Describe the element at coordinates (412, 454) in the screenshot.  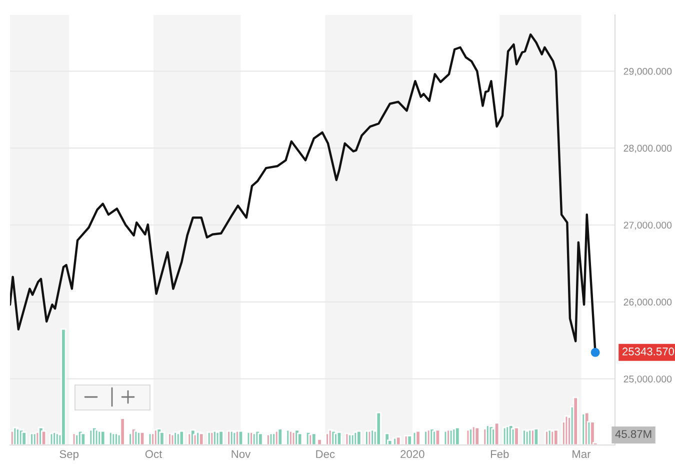
I see `x-tick-label: 2020` at that location.